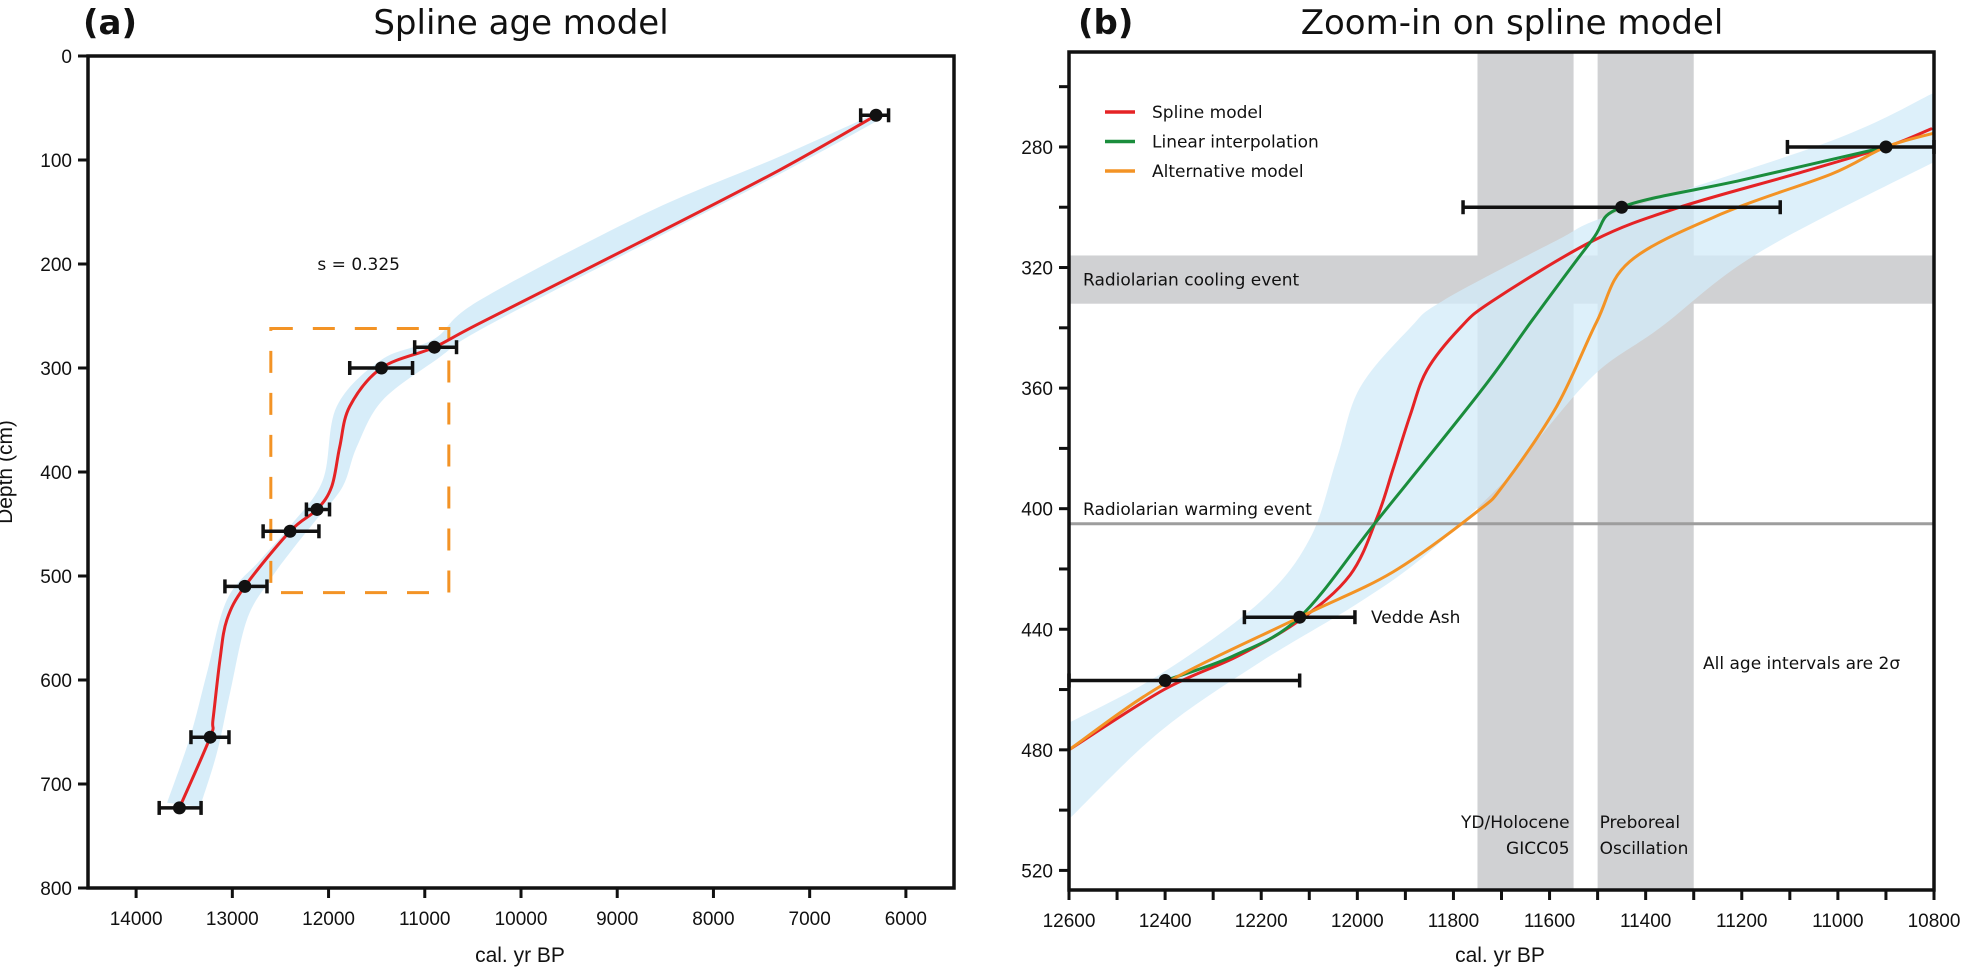 The height and width of the screenshot is (971, 1963). Describe the element at coordinates (713, 919) in the screenshot. I see `panel-a-x-tick-label: 8000` at that location.